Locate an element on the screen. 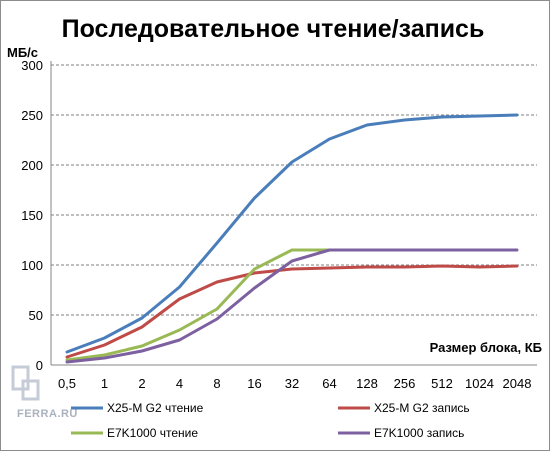 The height and width of the screenshot is (451, 550). y-tick-label: 300 is located at coordinates (32, 65).